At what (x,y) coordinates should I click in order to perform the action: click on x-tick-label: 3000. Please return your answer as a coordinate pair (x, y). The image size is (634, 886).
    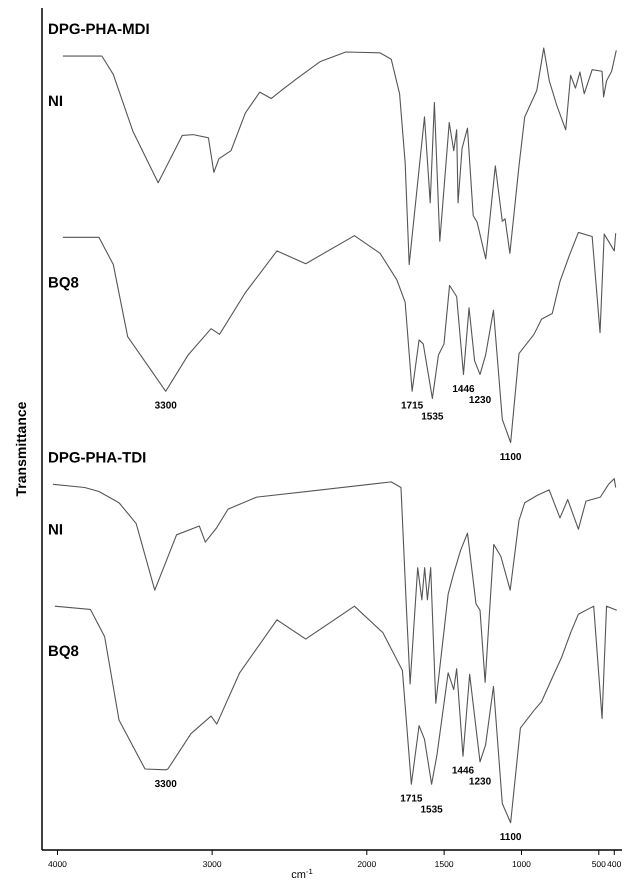
    Looking at the image, I should click on (212, 864).